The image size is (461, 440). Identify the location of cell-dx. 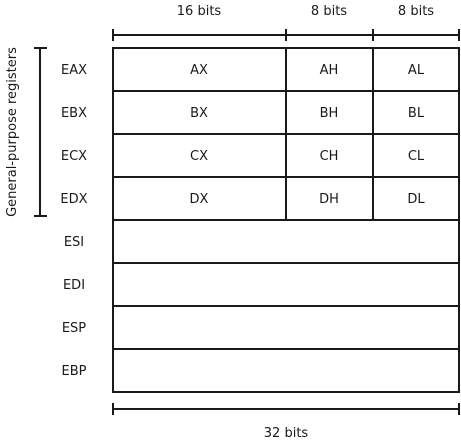
(199, 198).